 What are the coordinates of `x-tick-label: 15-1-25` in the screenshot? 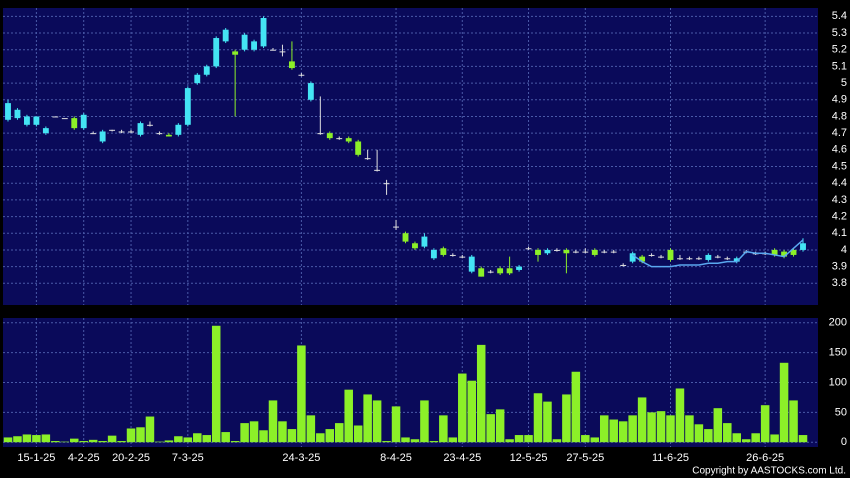 It's located at (36, 458).